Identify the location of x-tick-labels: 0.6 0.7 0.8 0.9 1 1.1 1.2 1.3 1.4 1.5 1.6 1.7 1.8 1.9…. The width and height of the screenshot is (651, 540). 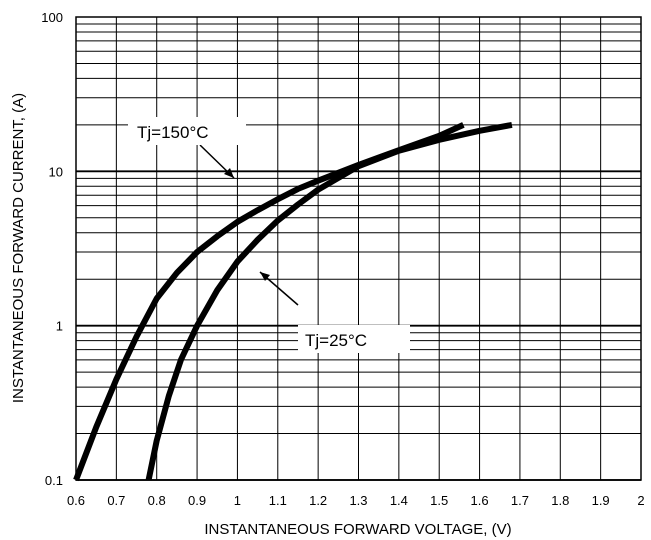
(356, 500).